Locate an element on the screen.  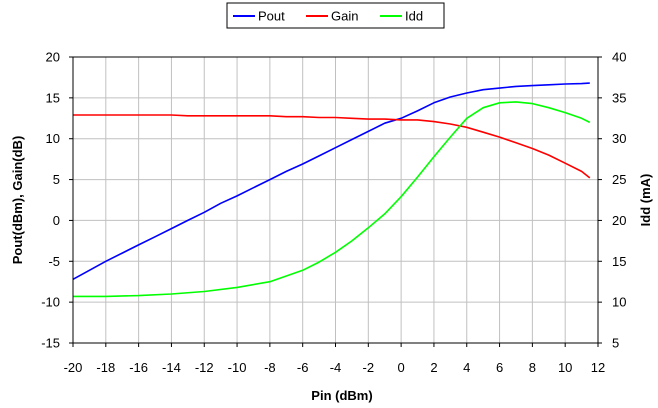
y-tick-label-left: 0 is located at coordinates (56, 220).